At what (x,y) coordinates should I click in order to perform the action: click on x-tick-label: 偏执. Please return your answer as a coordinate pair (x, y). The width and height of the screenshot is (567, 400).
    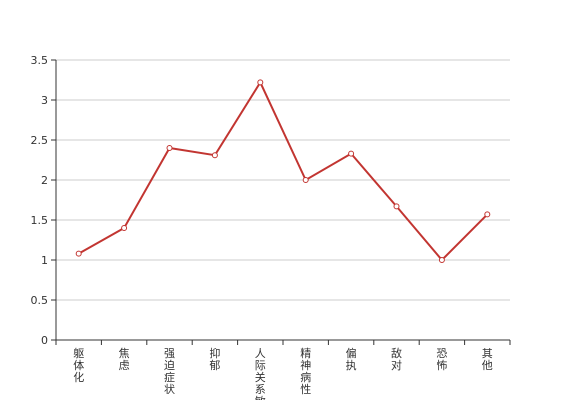
    Looking at the image, I should click on (351, 359).